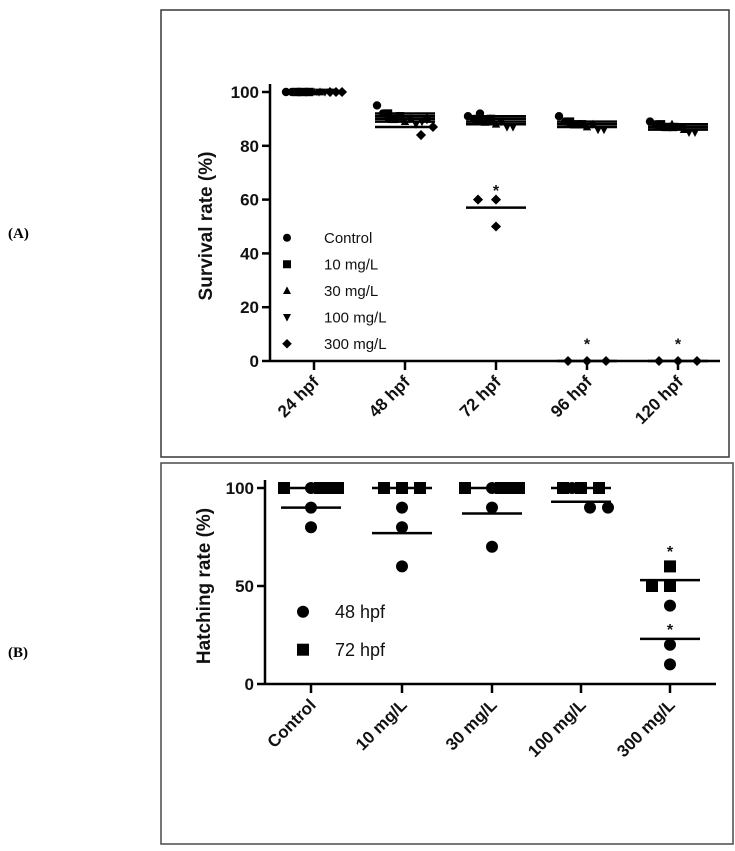 Image resolution: width=735 pixels, height=851 pixels. Describe the element at coordinates (659, 400) in the screenshot. I see `x-tick-label: 120 hpf` at that location.